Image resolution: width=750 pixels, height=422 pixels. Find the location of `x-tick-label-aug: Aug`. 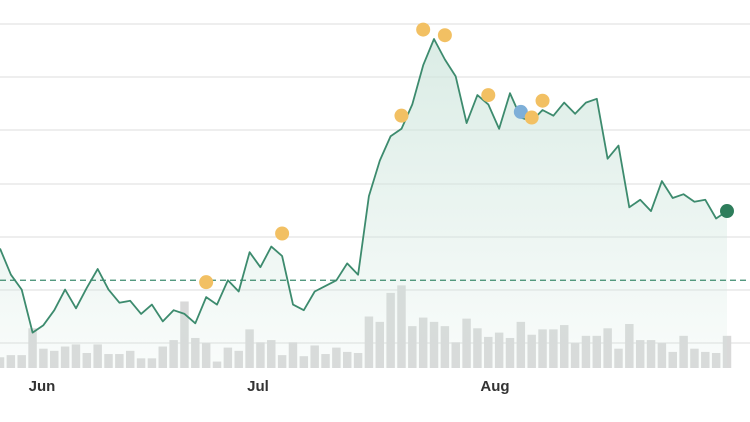

x-tick-label-aug: Aug is located at coordinates (494, 386).